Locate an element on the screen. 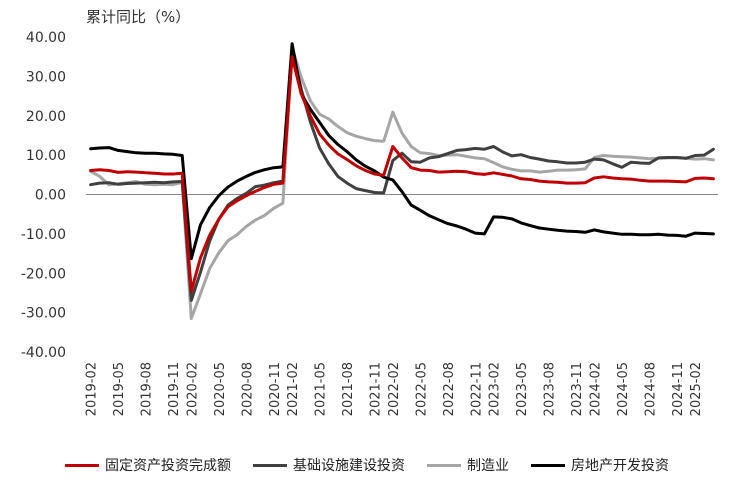 This screenshot has width=734, height=485. legend-item: 制造业 is located at coordinates (468, 465).